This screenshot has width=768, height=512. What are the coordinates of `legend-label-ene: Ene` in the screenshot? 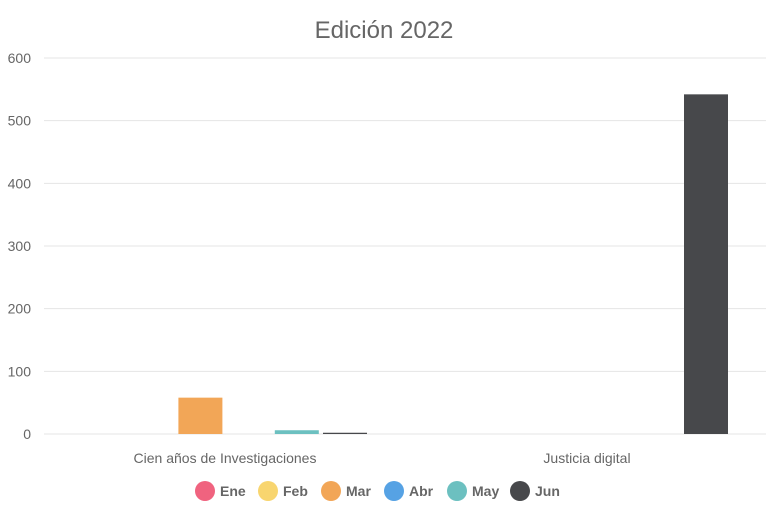 It's located at (233, 491).